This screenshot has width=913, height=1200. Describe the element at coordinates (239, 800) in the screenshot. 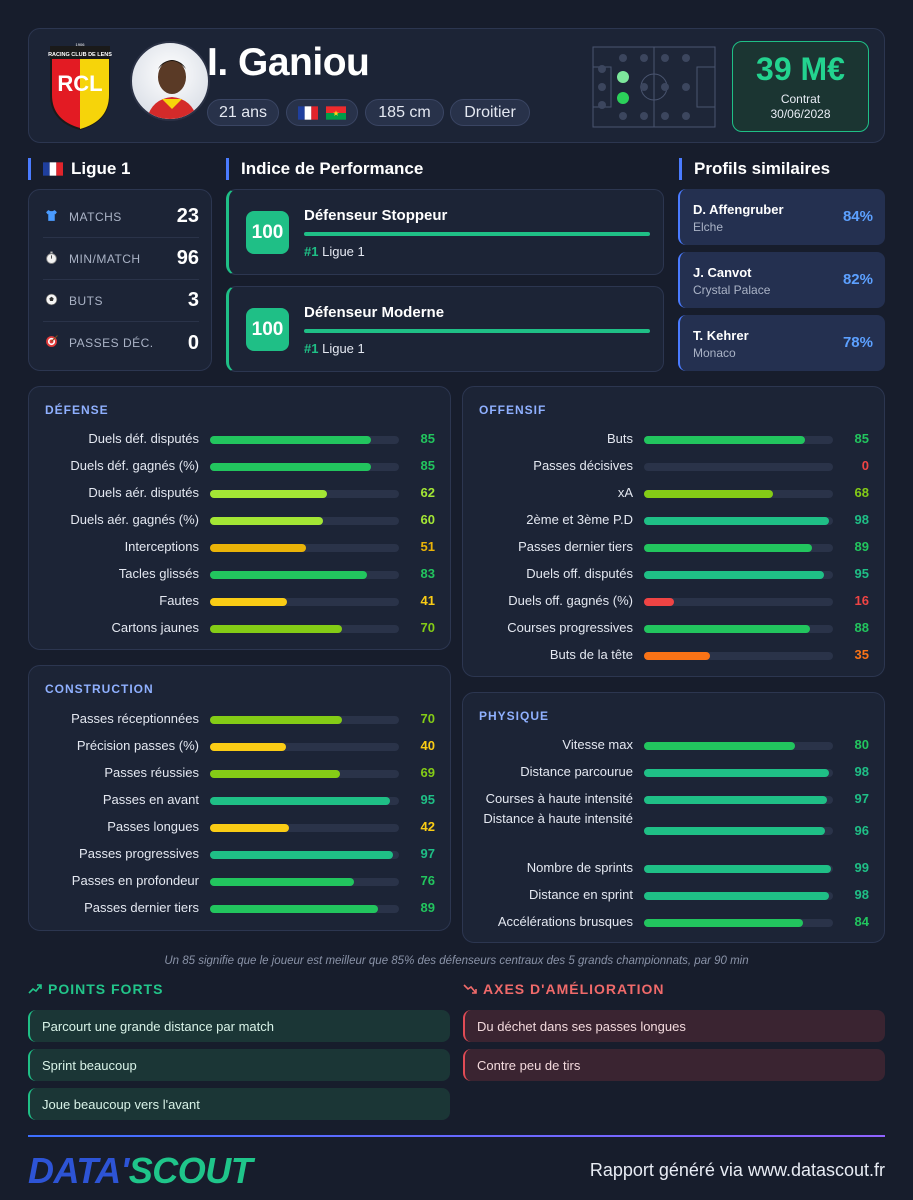

I see `metric-row: Passes en avant 95` at that location.